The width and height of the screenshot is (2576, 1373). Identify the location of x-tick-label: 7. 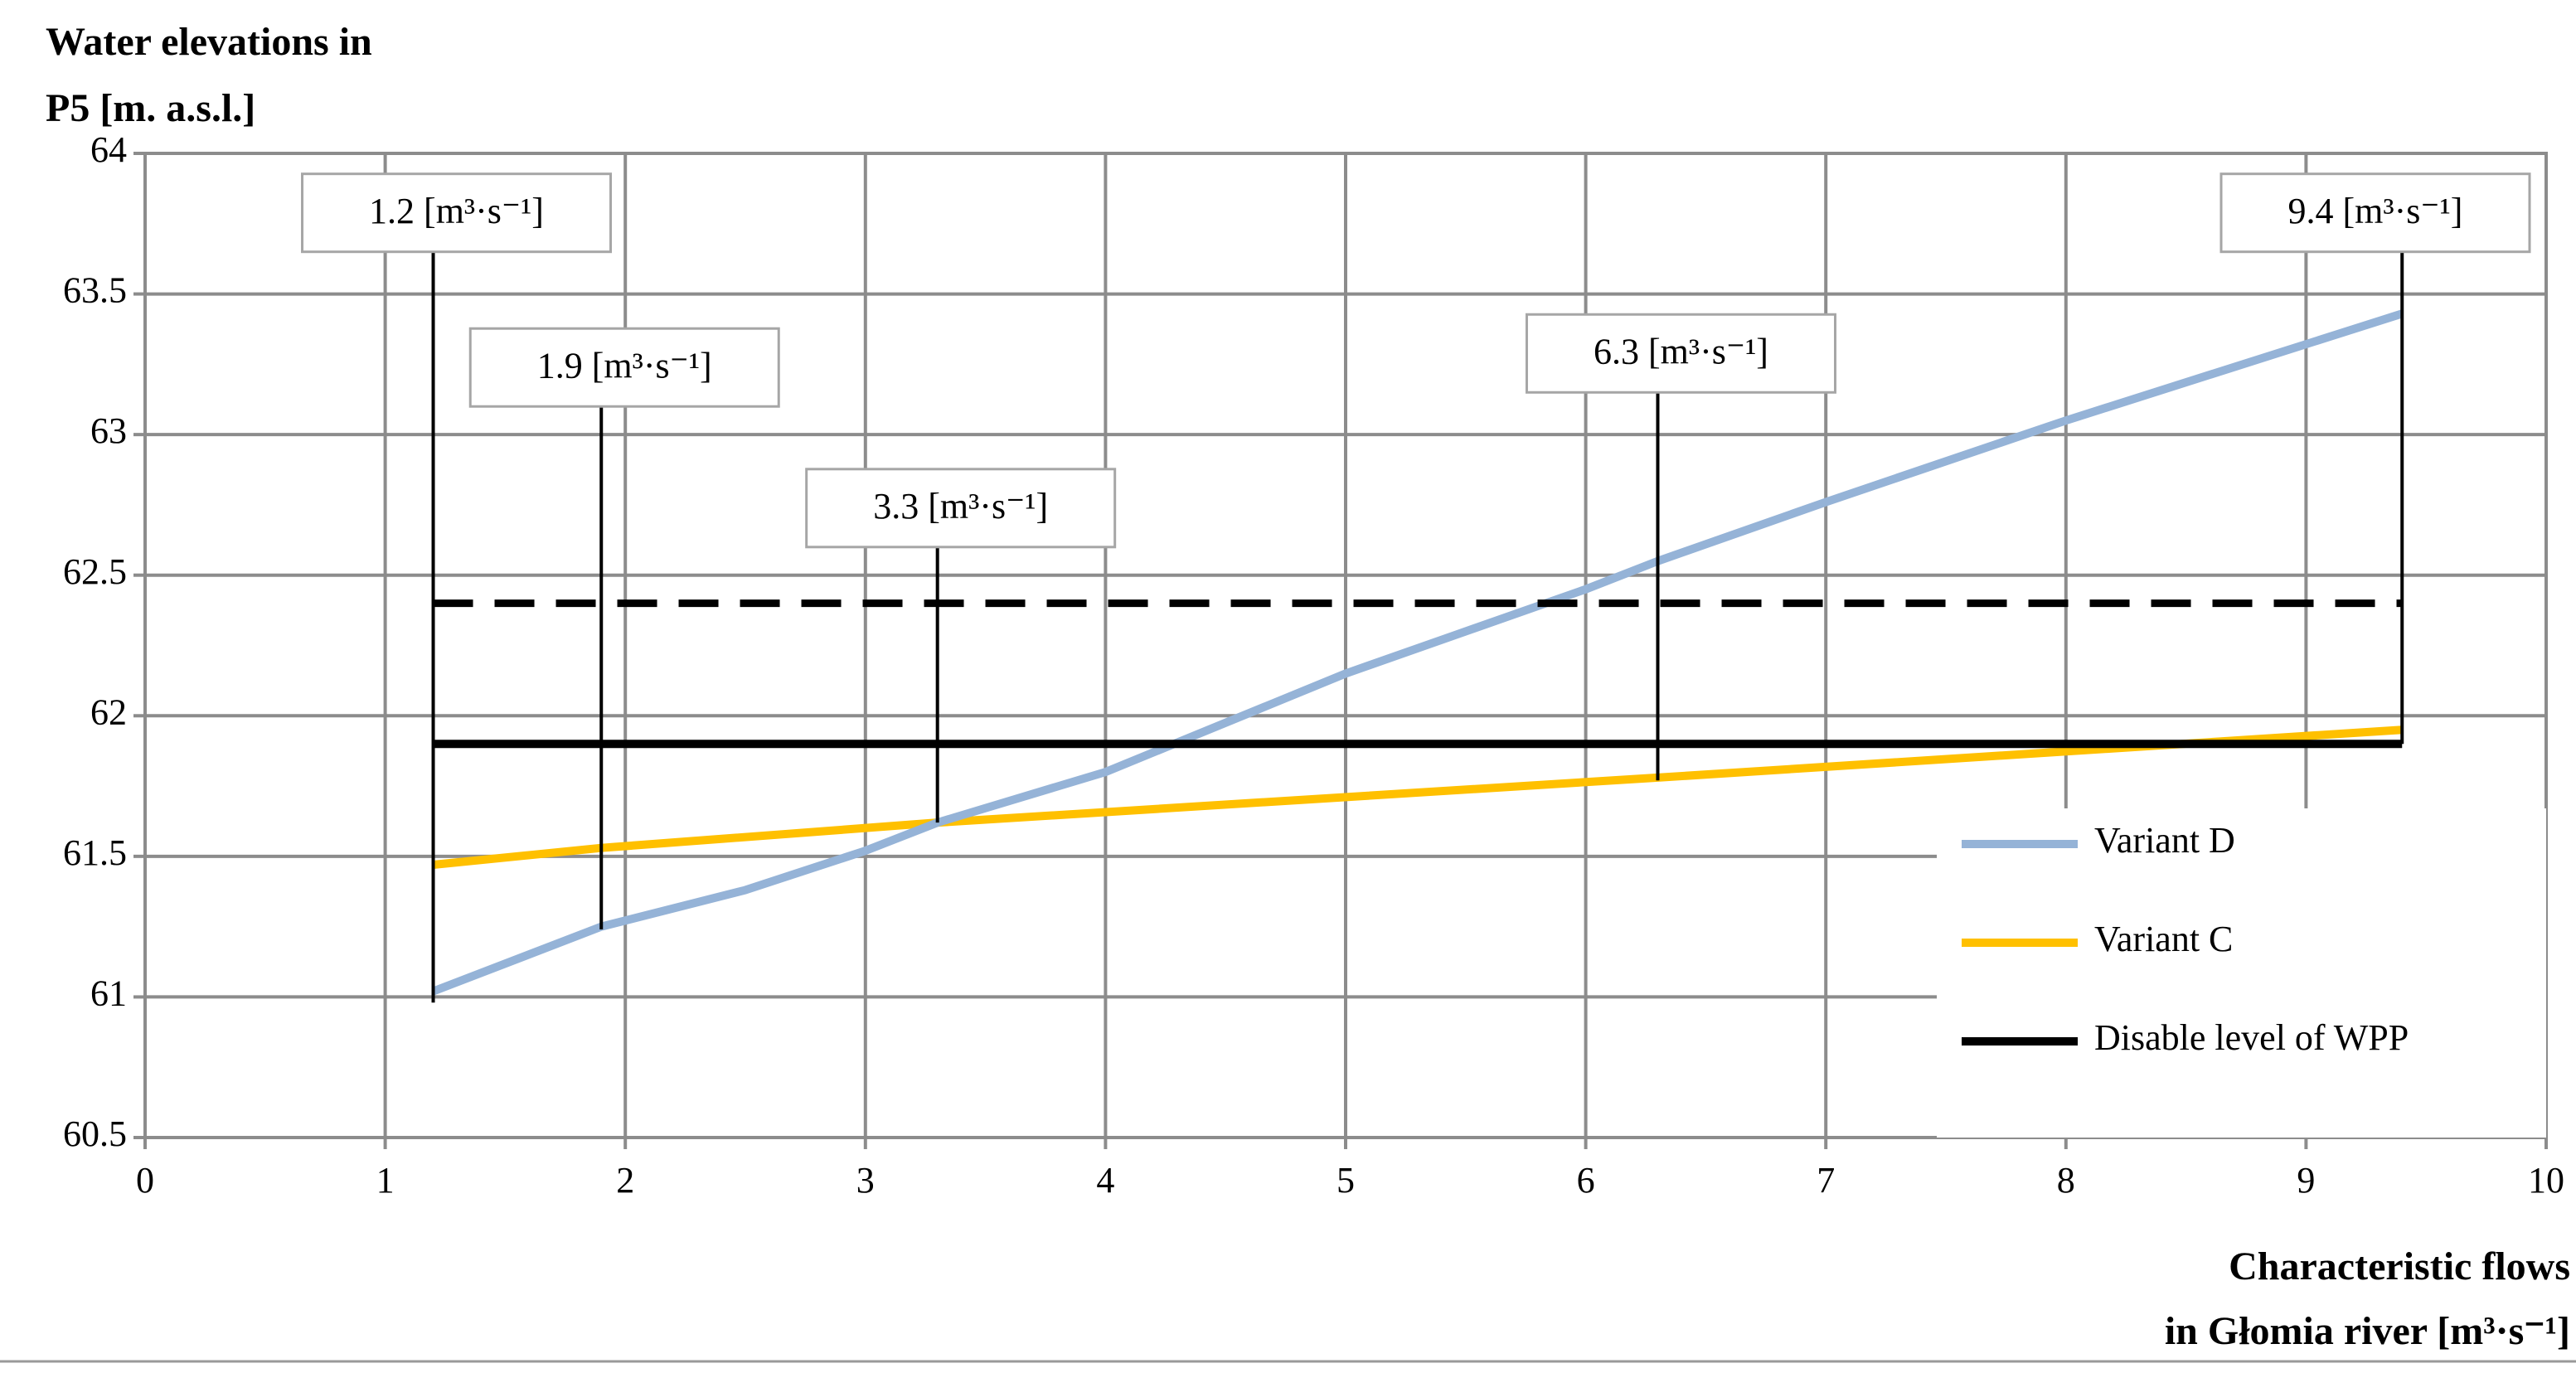
(1826, 1180).